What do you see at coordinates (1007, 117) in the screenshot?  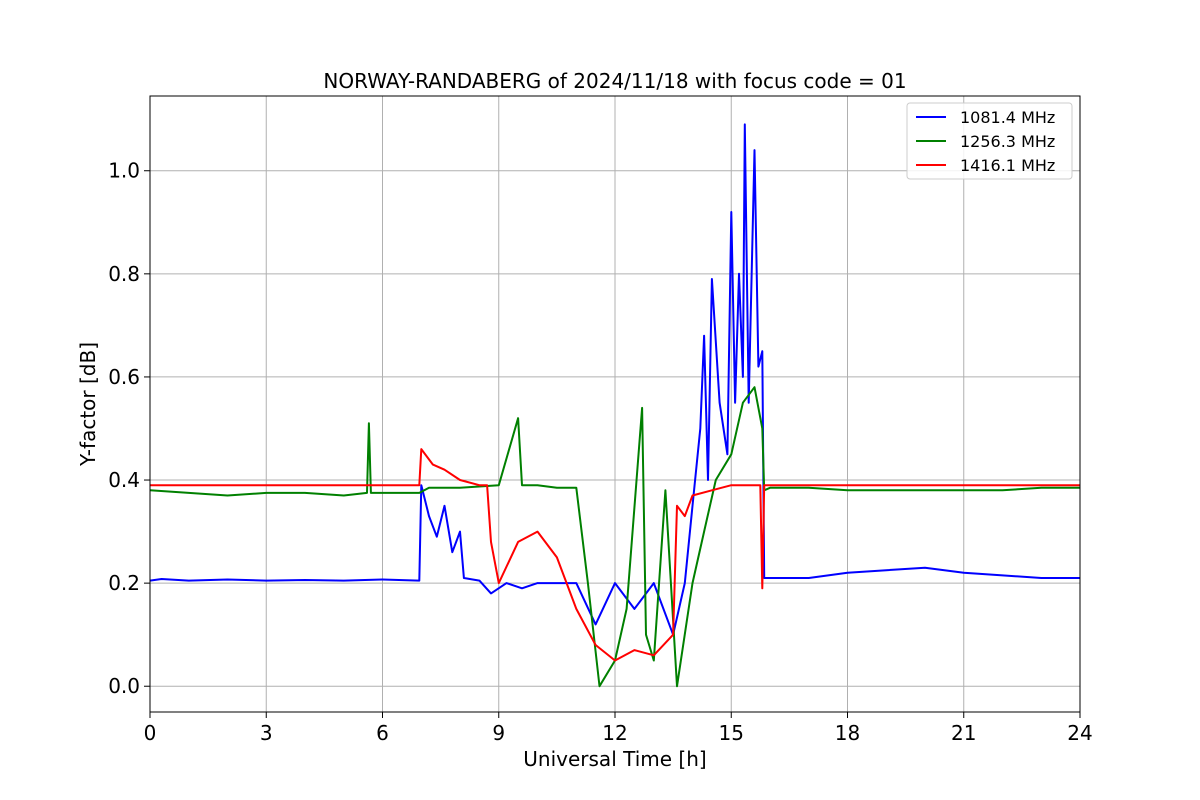 I see `legend-label-1: 1081.4 MHz` at bounding box center [1007, 117].